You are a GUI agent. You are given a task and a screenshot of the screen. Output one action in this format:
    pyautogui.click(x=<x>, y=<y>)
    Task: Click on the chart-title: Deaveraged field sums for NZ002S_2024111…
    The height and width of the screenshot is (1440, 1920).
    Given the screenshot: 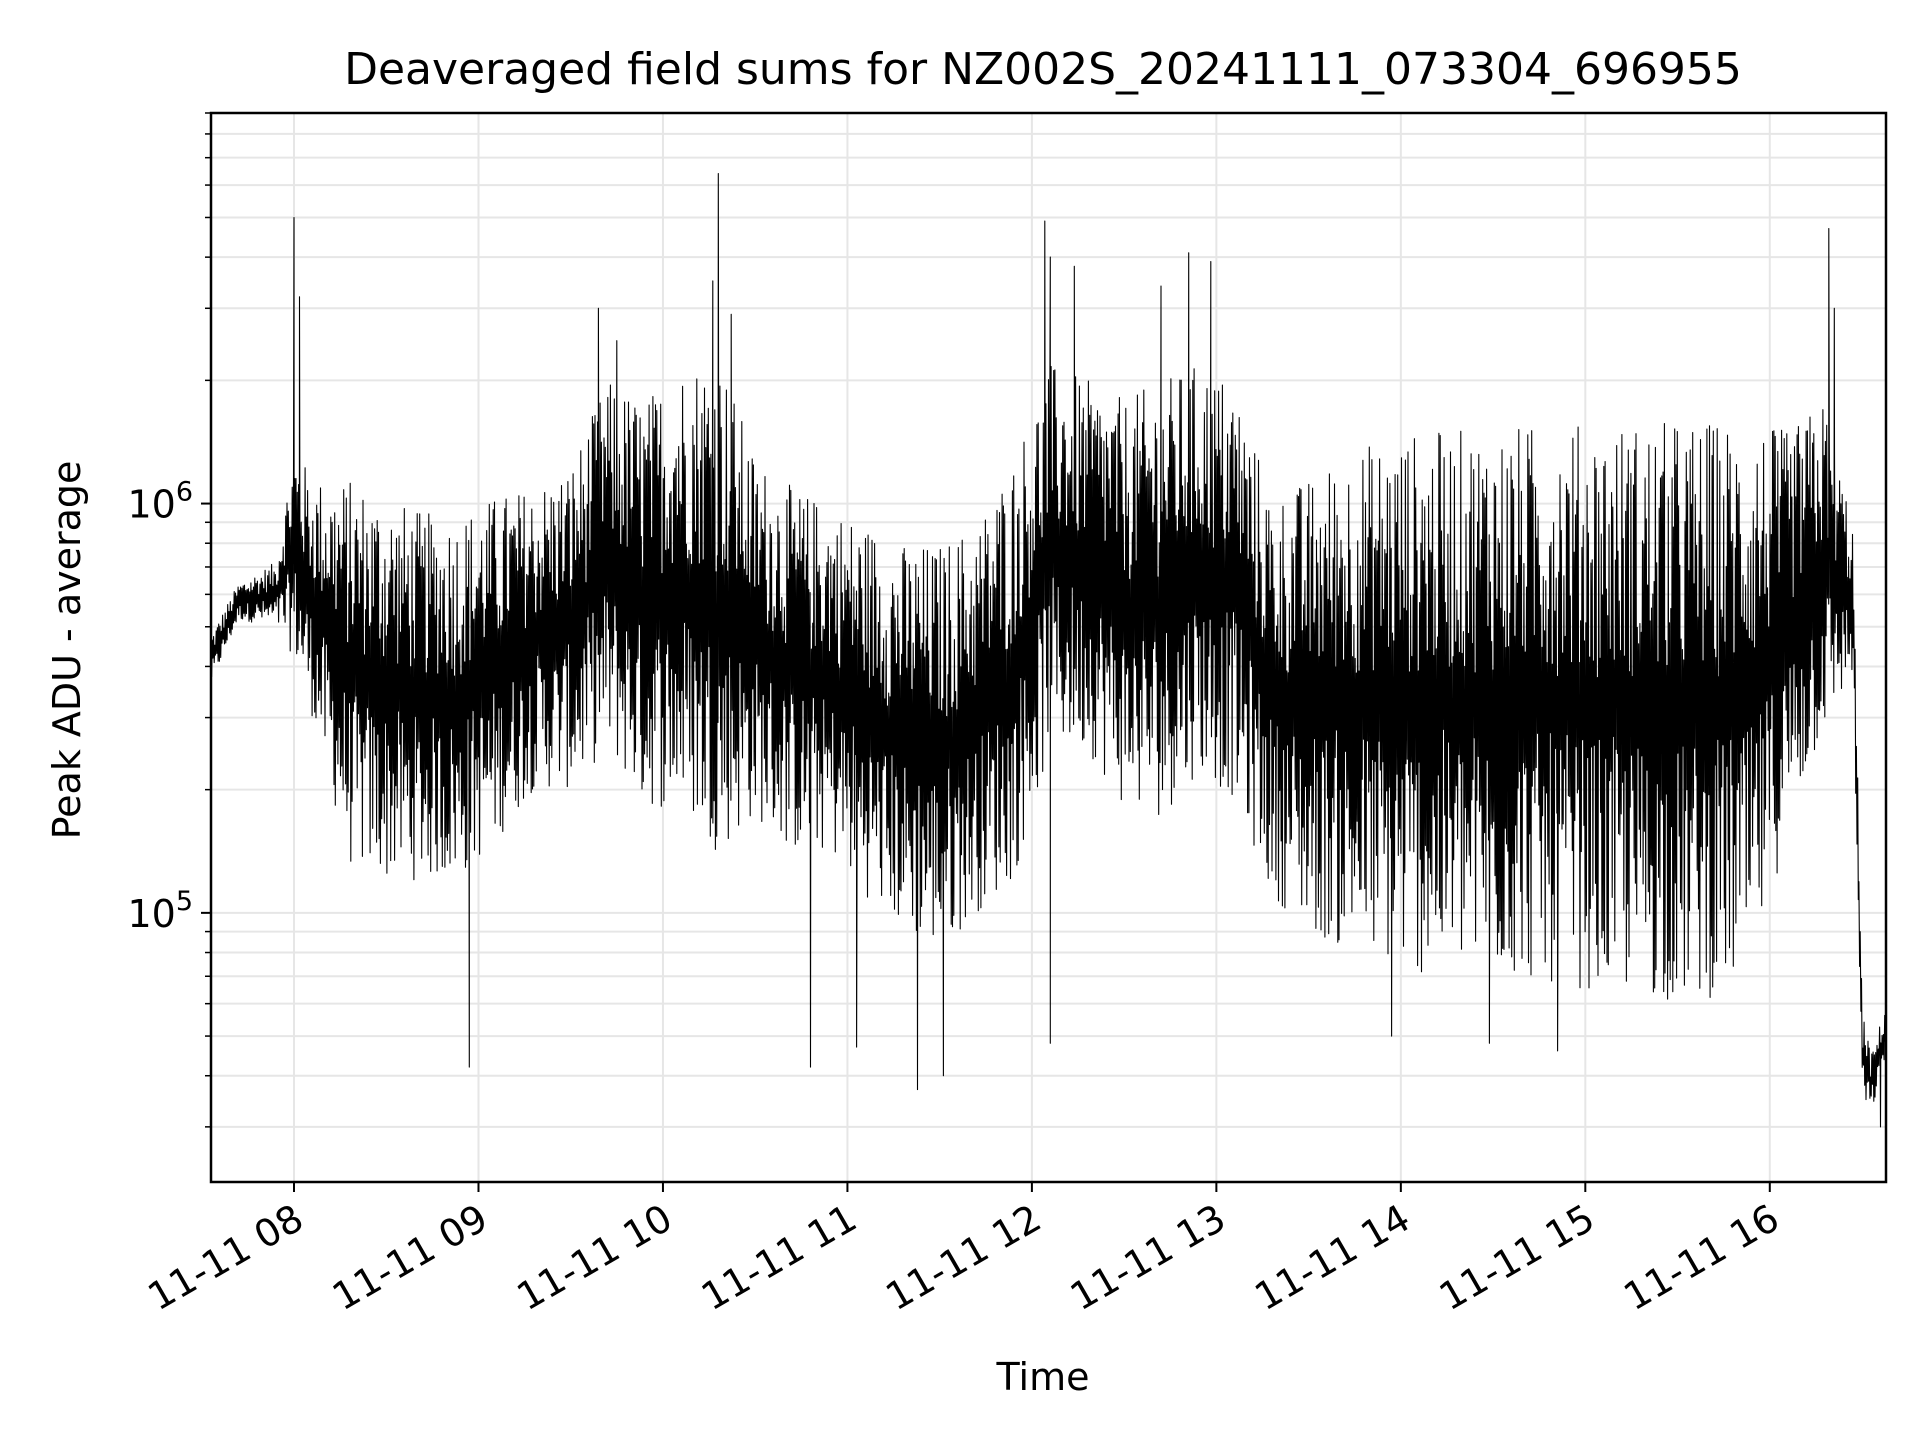 What is the action you would take?
    pyautogui.click(x=1043, y=69)
    